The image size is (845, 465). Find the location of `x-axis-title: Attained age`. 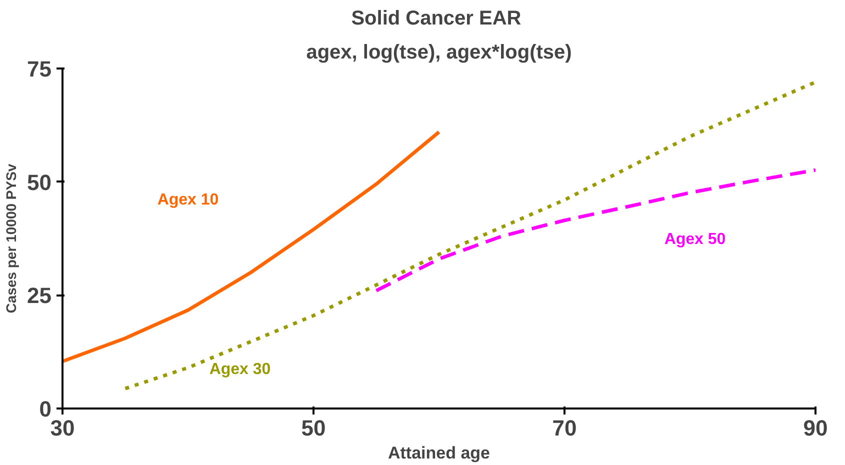

x-axis-title: Attained age is located at coordinates (439, 453).